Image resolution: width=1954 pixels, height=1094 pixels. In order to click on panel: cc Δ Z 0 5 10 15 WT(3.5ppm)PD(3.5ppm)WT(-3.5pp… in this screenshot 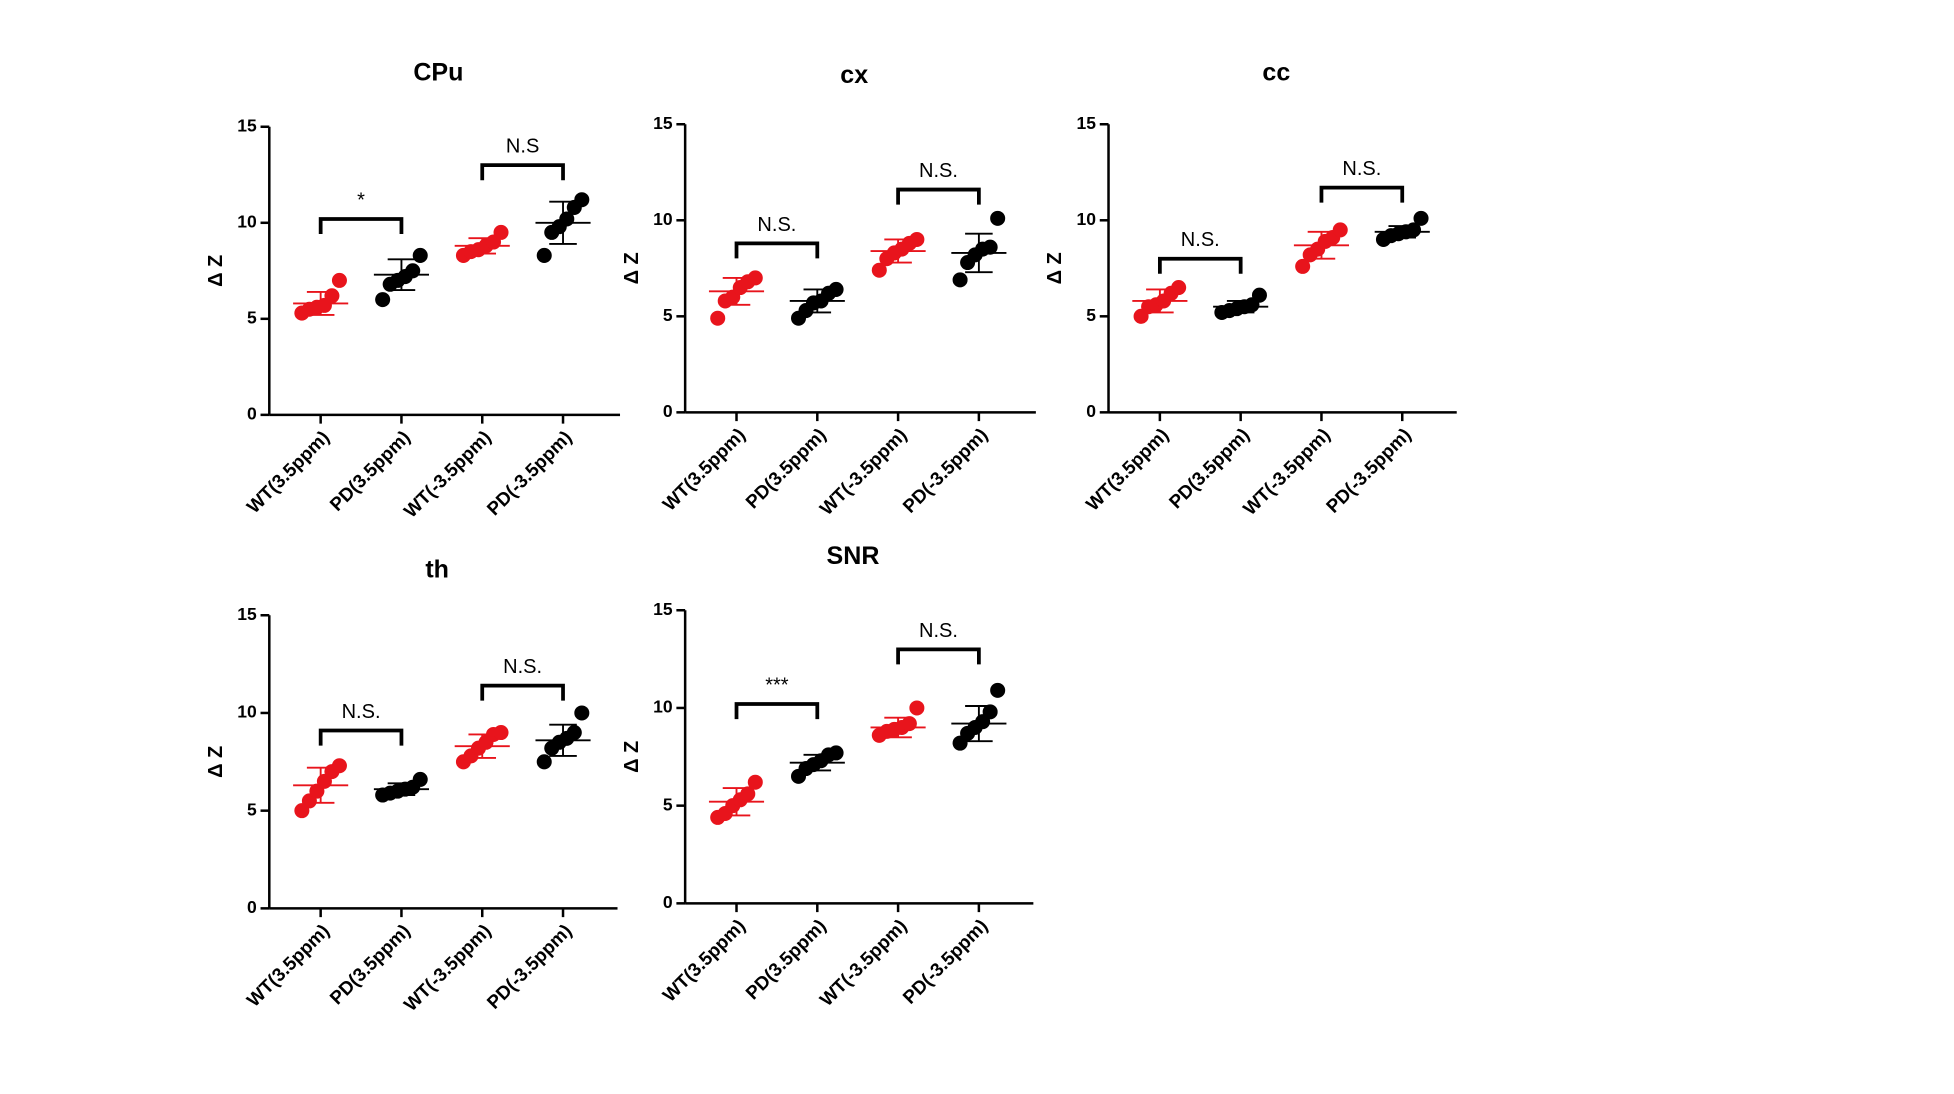, I will do `click(1250, 288)`.